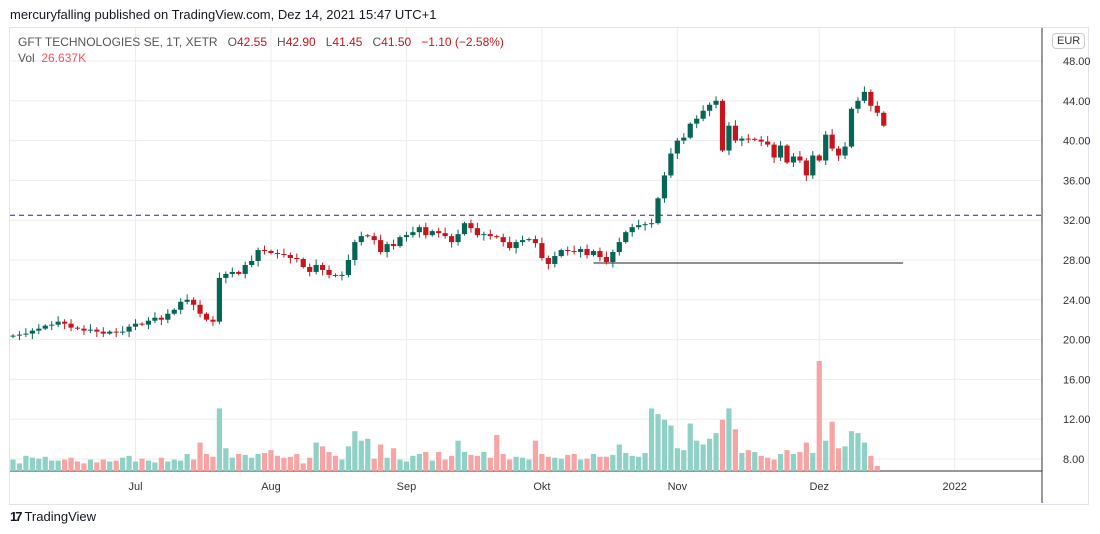  I want to click on price-tick-label: 12.00, so click(1077, 420).